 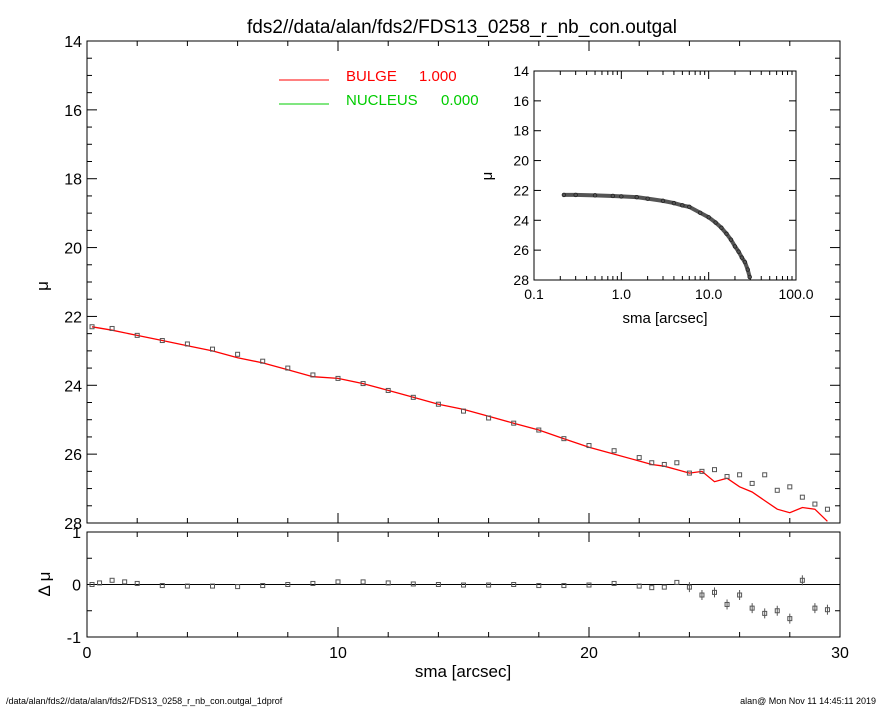 I want to click on inset-y-tick-label: 20, so click(x=521, y=161).